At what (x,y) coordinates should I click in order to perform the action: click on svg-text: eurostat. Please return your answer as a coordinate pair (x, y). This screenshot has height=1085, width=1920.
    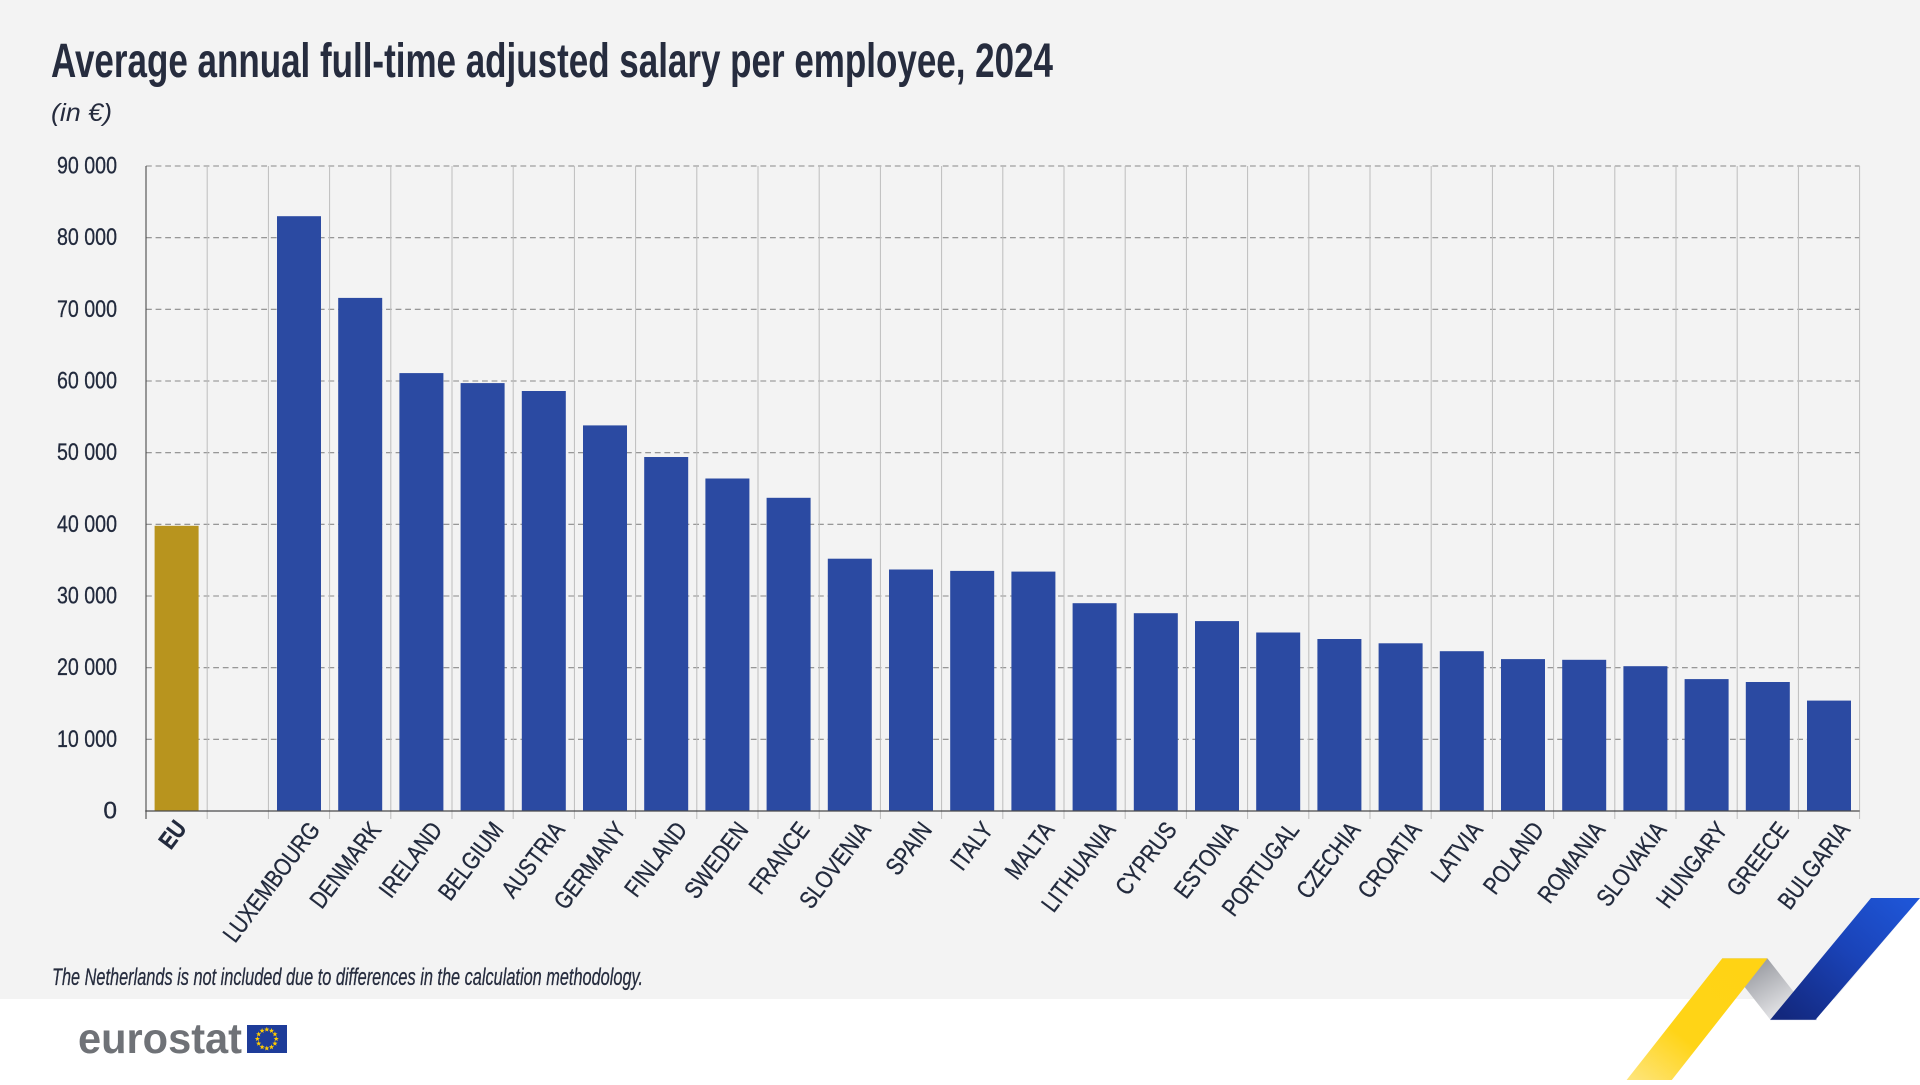
    Looking at the image, I should click on (160, 1039).